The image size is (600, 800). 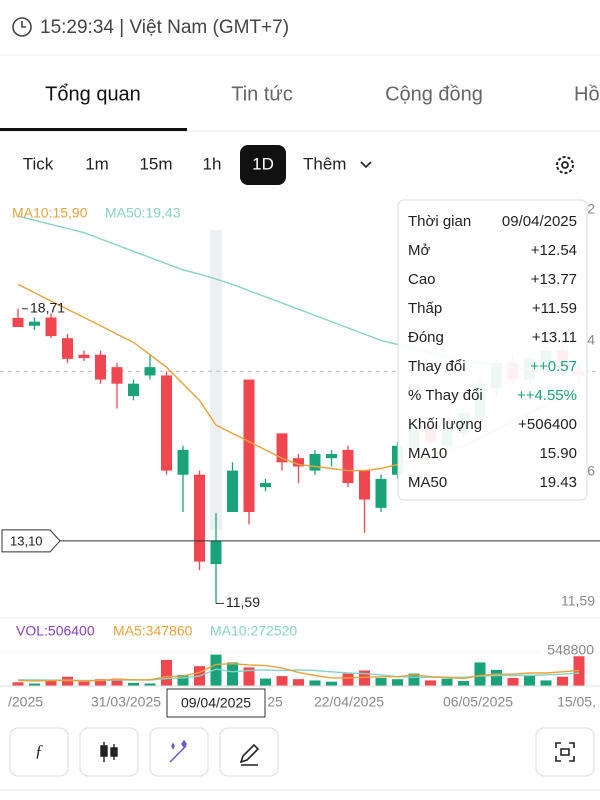 I want to click on high-label: 18,71, so click(x=47, y=308).